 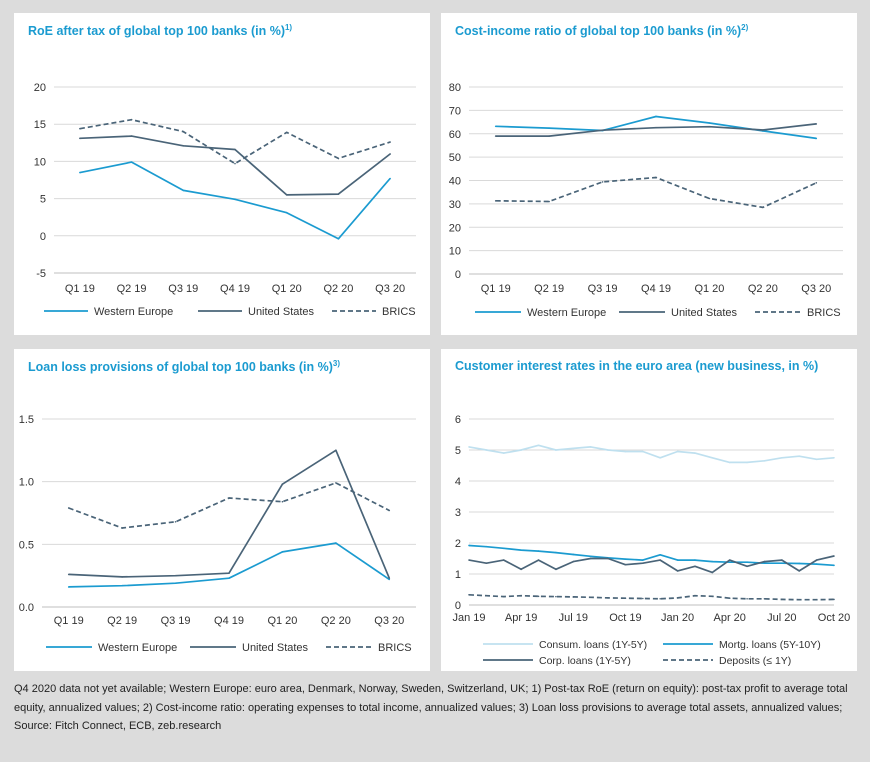 I want to click on y-tick-label: 4, so click(x=458, y=482).